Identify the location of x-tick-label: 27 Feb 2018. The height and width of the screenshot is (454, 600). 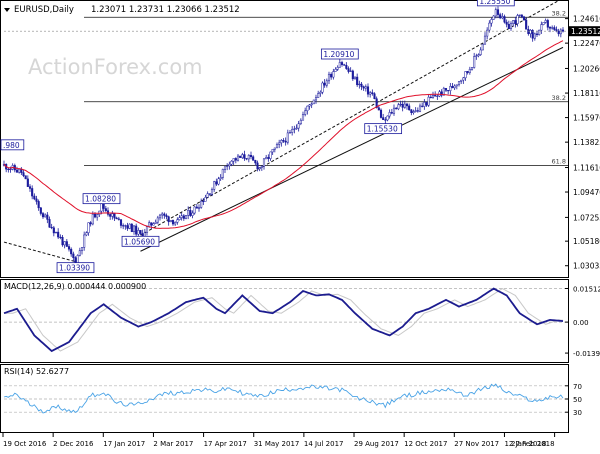
(533, 444).